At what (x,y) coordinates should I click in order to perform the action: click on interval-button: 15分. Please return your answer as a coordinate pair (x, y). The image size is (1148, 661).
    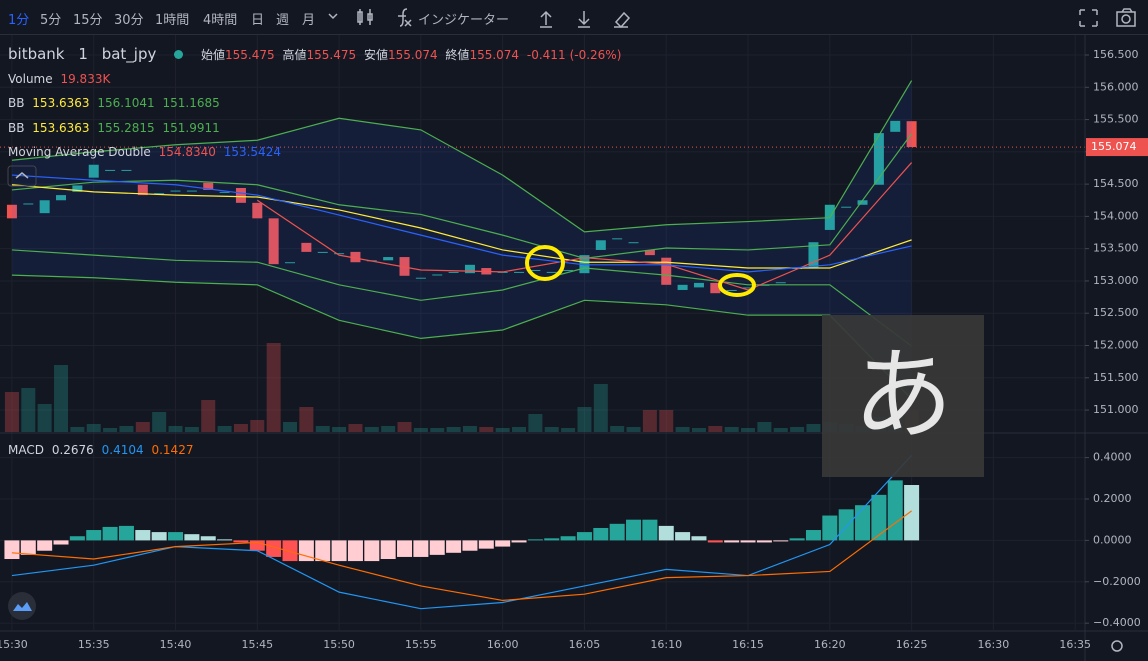
    Looking at the image, I should click on (88, 20).